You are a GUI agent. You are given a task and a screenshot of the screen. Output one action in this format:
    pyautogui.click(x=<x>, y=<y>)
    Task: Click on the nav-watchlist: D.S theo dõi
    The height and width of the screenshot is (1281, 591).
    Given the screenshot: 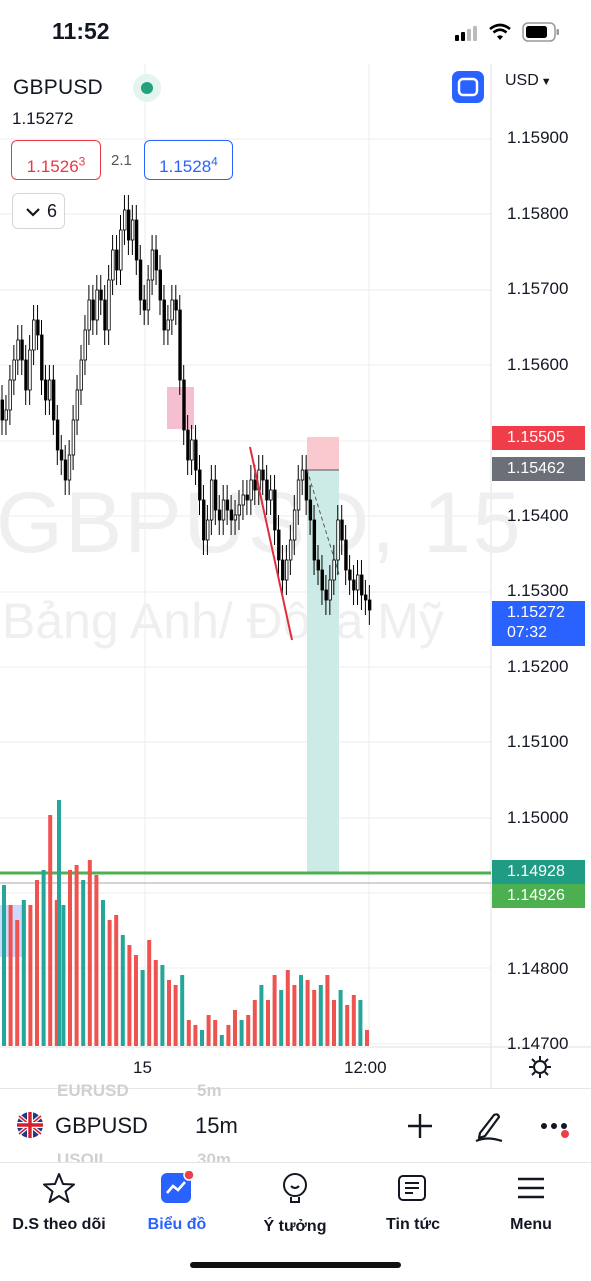 What is the action you would take?
    pyautogui.click(x=59, y=1202)
    